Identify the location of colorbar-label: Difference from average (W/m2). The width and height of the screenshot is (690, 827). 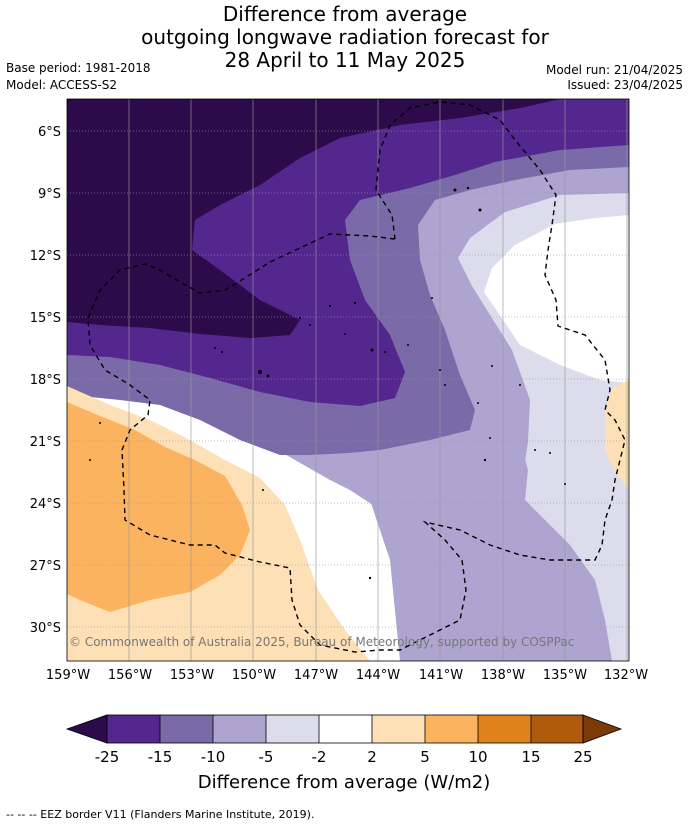
(344, 782).